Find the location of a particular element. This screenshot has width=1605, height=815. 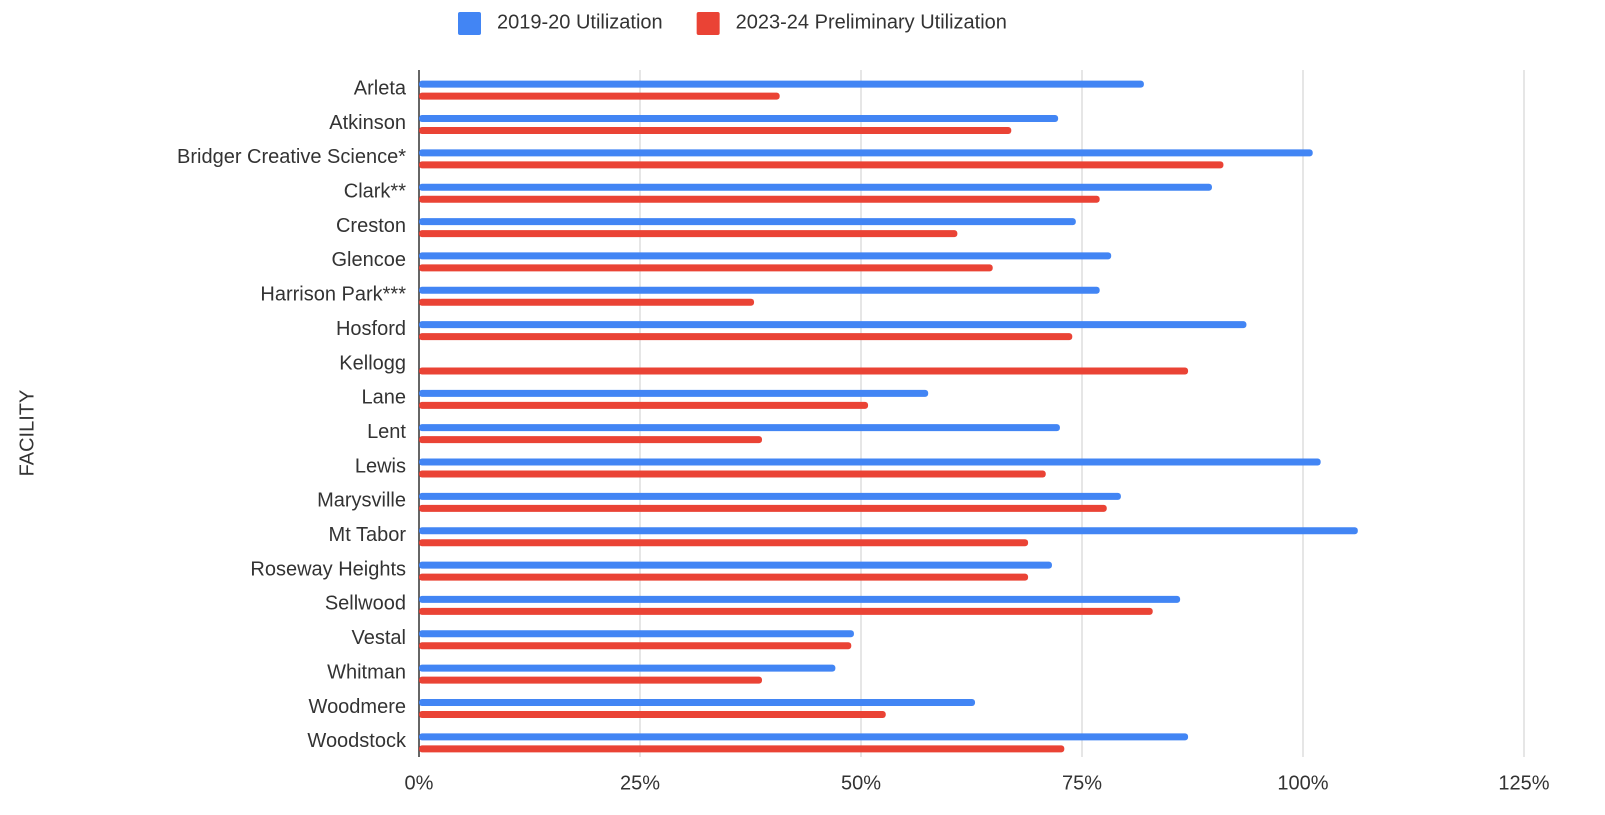

y-axis-title: FACILITY is located at coordinates (27, 433).